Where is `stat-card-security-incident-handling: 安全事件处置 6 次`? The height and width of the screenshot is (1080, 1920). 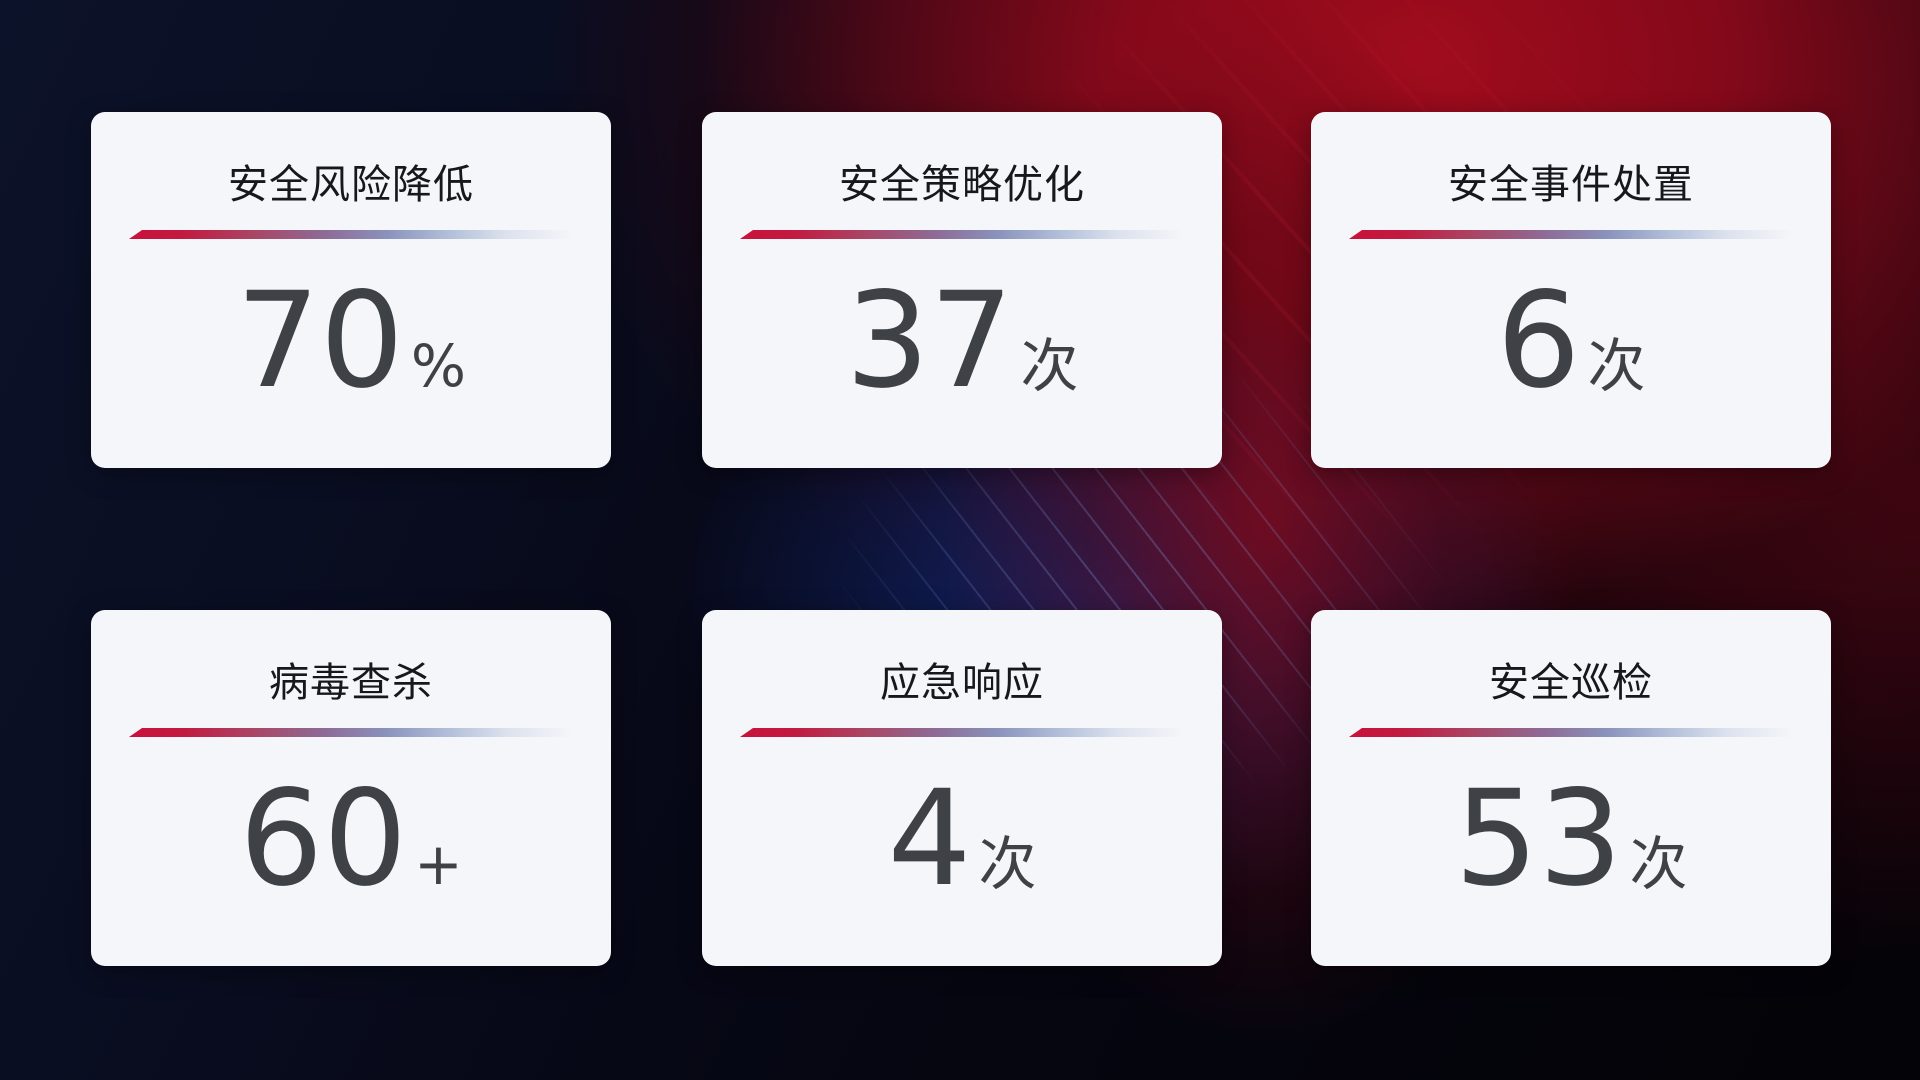 stat-card-security-incident-handling: 安全事件处置 6 次 is located at coordinates (1571, 290).